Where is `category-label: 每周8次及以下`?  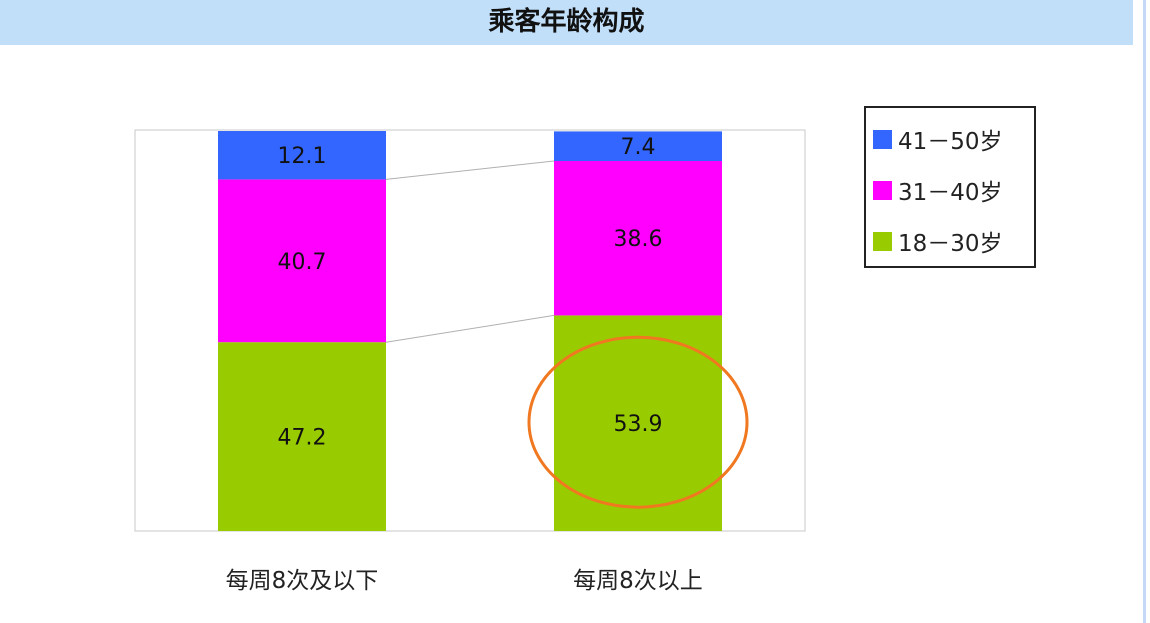 category-label: 每周8次及以下 is located at coordinates (302, 581).